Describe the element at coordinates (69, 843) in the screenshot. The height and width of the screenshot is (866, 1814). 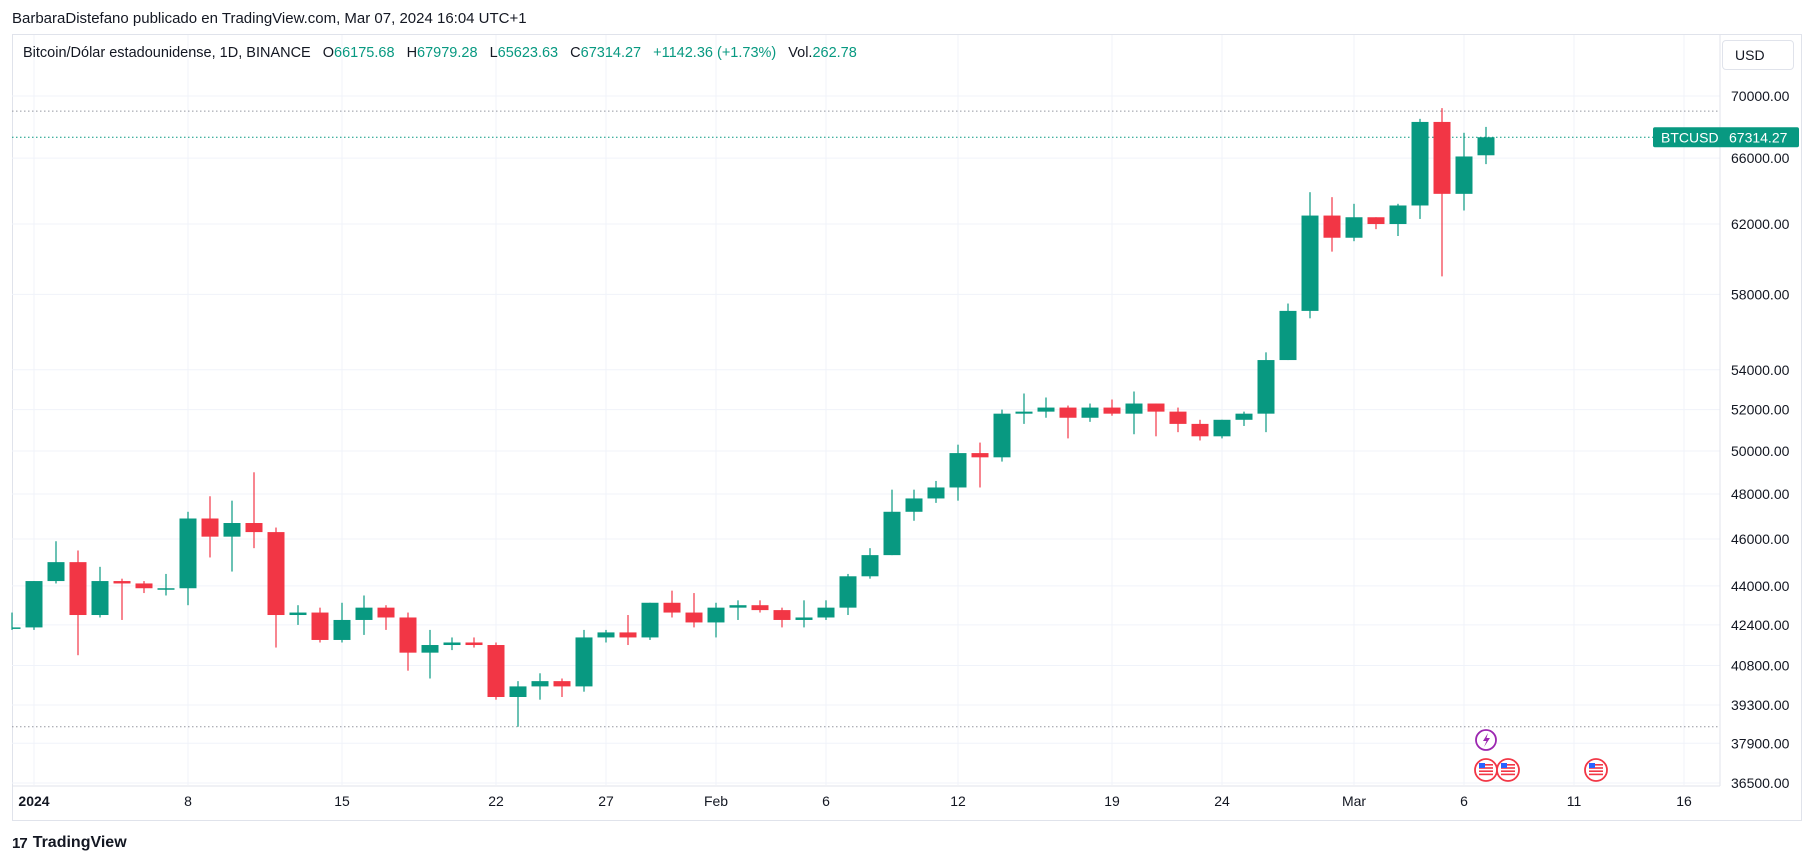
I see `tradingview-logo: 17 TradingView` at that location.